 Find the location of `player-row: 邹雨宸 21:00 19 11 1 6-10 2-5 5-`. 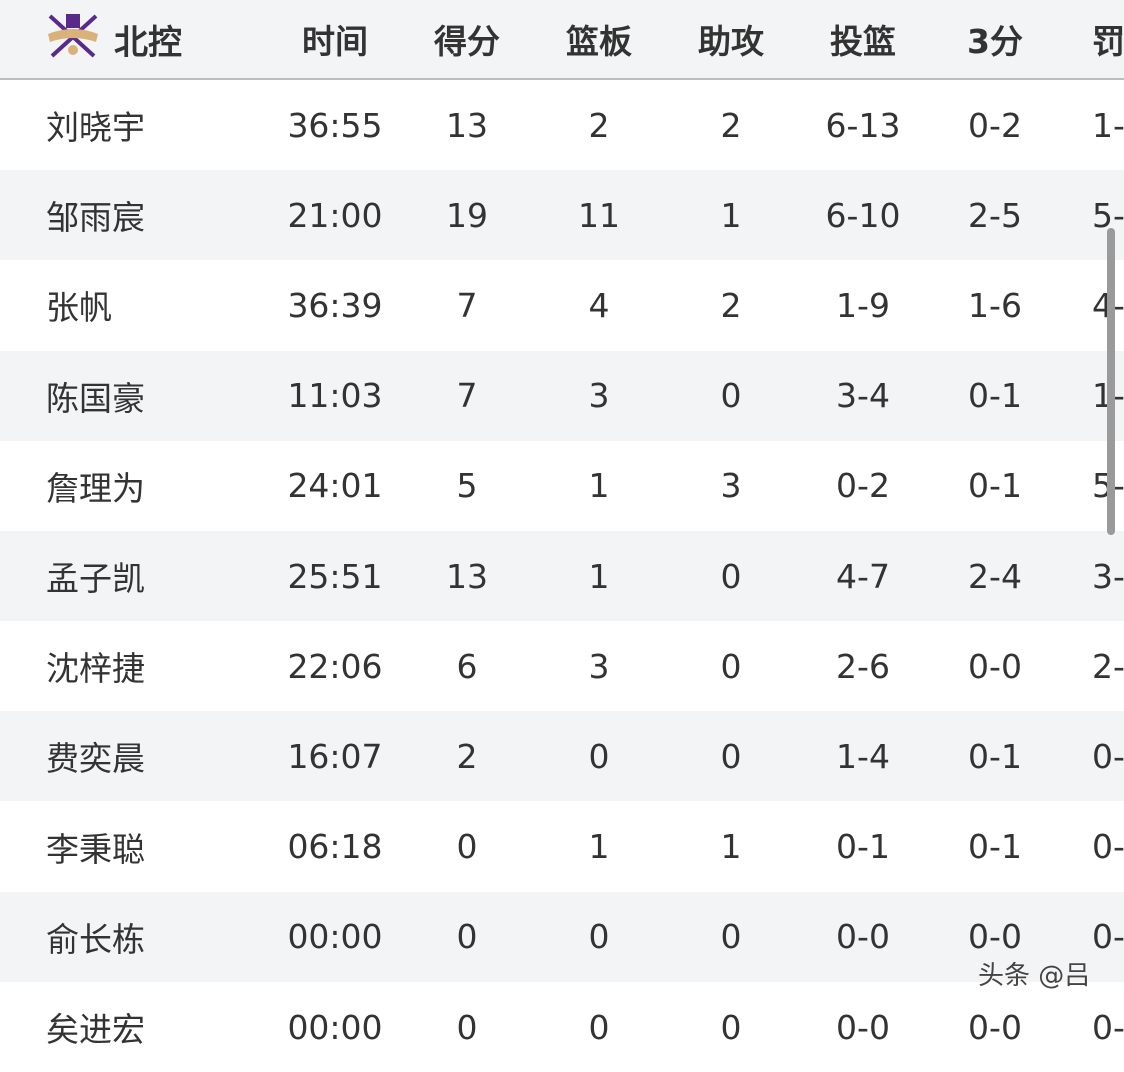

player-row: 邹雨宸 21:00 19 11 1 6-10 2-5 5- is located at coordinates (562, 215).